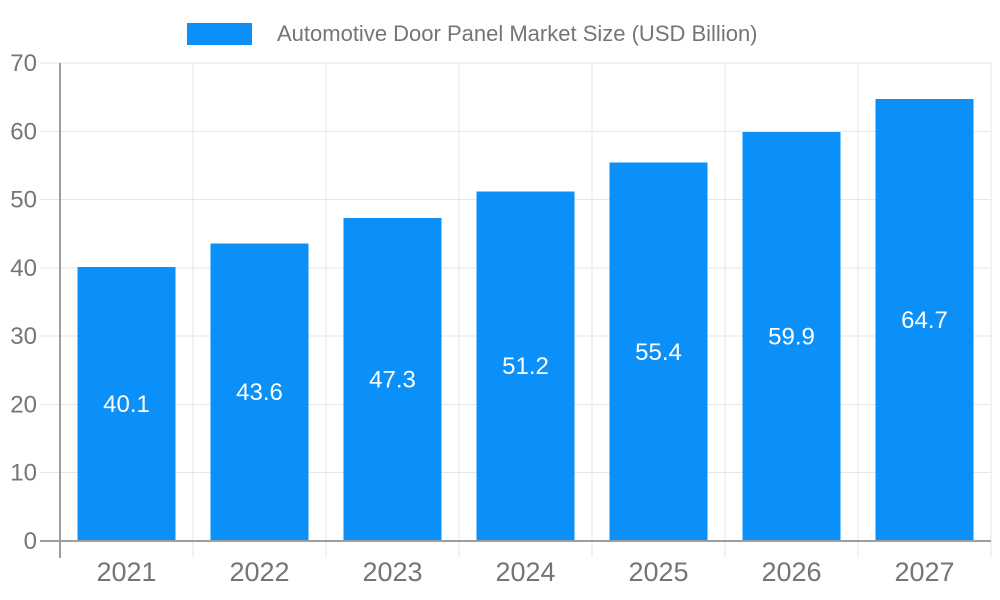 This screenshot has height=600, width=1000. I want to click on yaxis-label-50: 50, so click(23, 200).